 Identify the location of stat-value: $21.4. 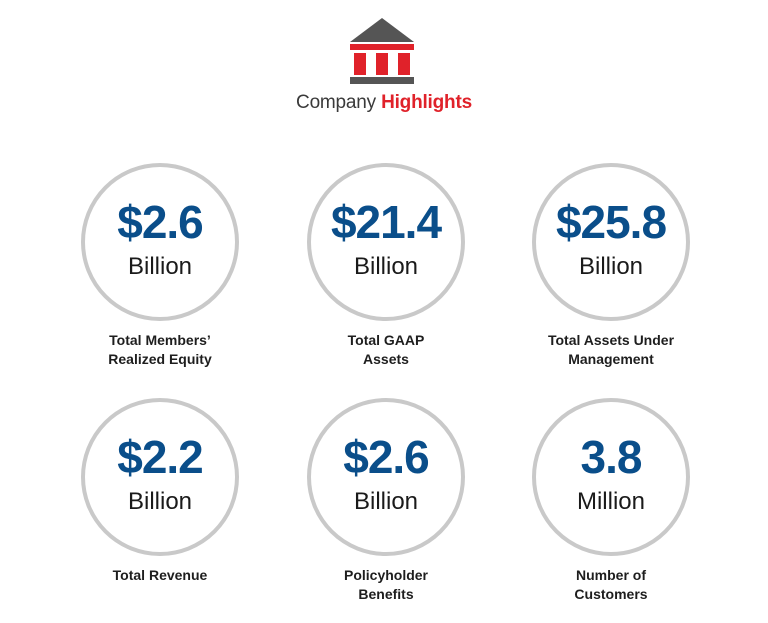
(386, 222).